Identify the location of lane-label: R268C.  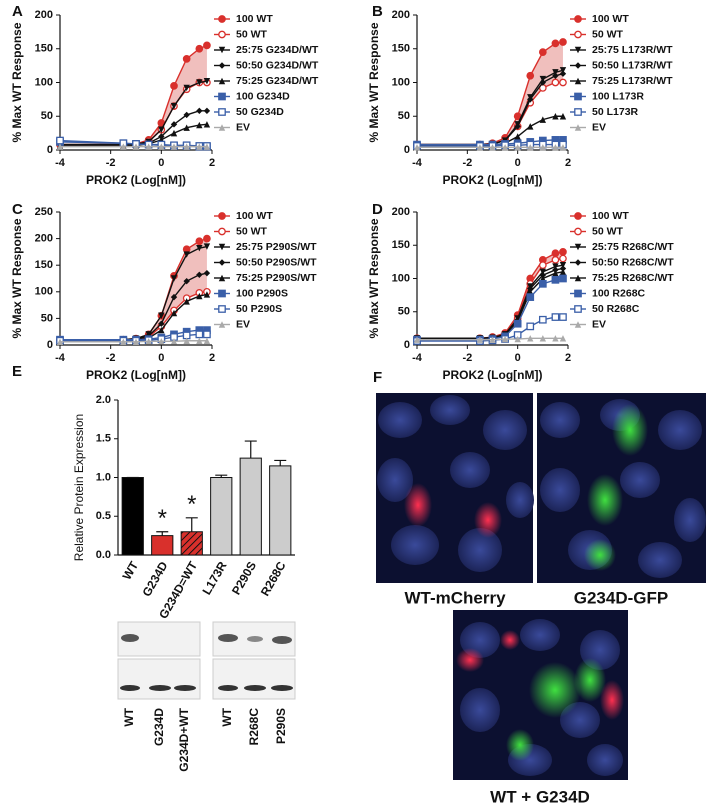
(254, 727).